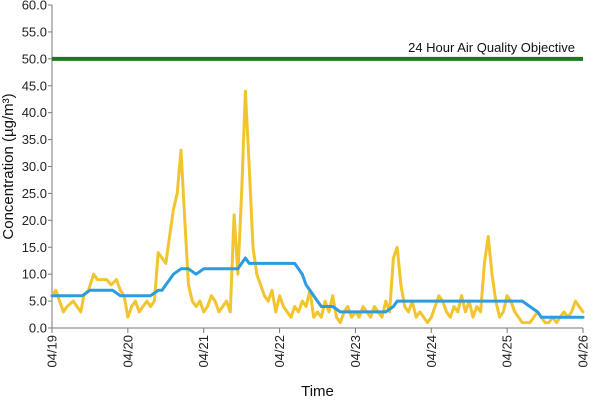 Image resolution: width=600 pixels, height=400 pixels. Describe the element at coordinates (317, 330) in the screenshot. I see `x-axis` at that location.